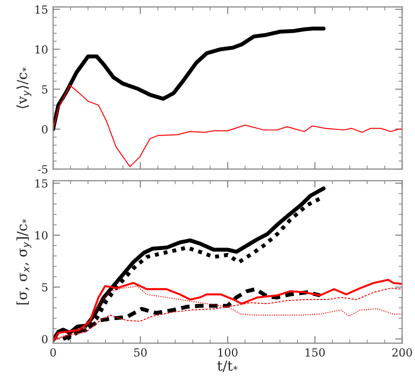 The image size is (415, 386). What do you see at coordinates (402, 352) in the screenshot?
I see `x-tick-label: 200` at bounding box center [402, 352].